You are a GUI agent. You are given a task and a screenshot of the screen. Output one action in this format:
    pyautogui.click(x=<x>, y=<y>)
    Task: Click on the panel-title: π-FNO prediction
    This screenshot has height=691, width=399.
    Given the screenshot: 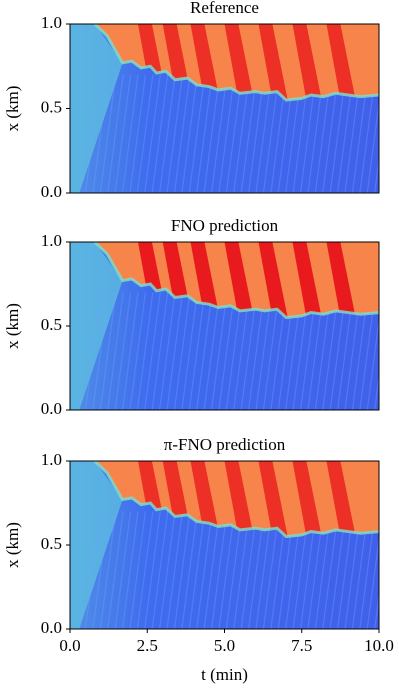 What is the action you would take?
    pyautogui.click(x=225, y=444)
    